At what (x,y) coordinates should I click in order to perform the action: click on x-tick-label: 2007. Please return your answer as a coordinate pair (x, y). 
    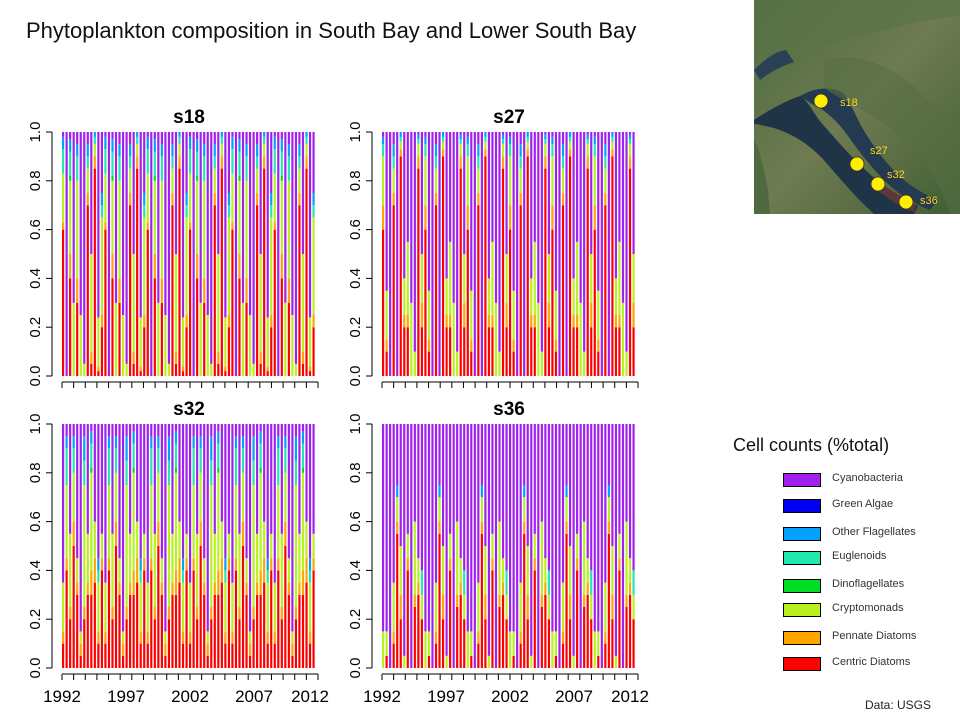
    Looking at the image, I should click on (254, 696).